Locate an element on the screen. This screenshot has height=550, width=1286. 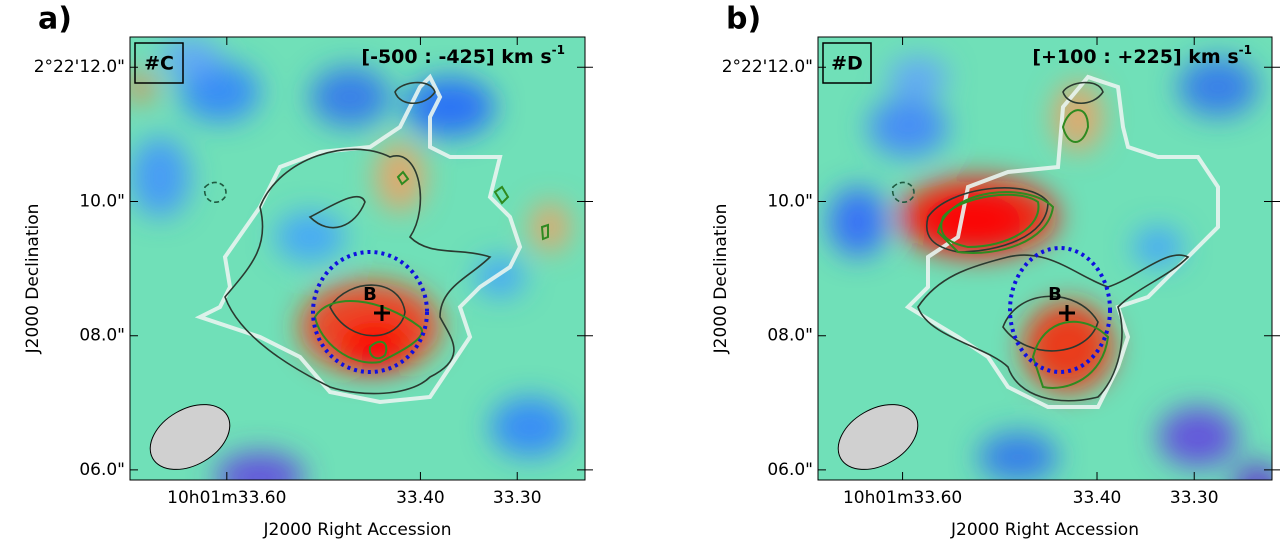
panel-label: b) is located at coordinates (743, 19).